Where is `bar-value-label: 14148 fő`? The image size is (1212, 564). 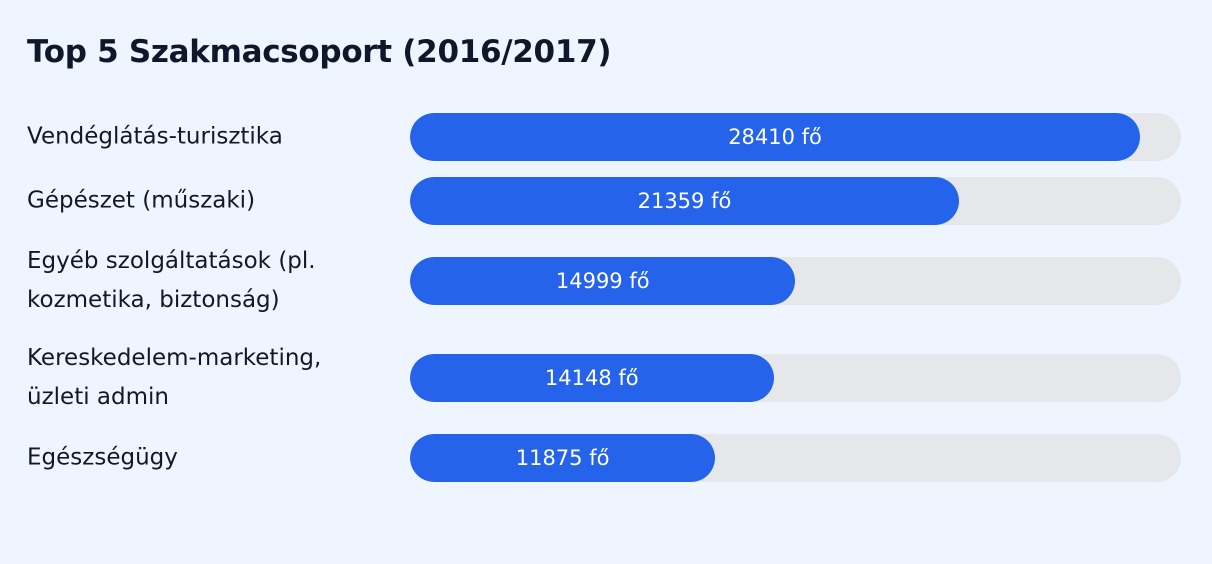 bar-value-label: 14148 fő is located at coordinates (591, 378).